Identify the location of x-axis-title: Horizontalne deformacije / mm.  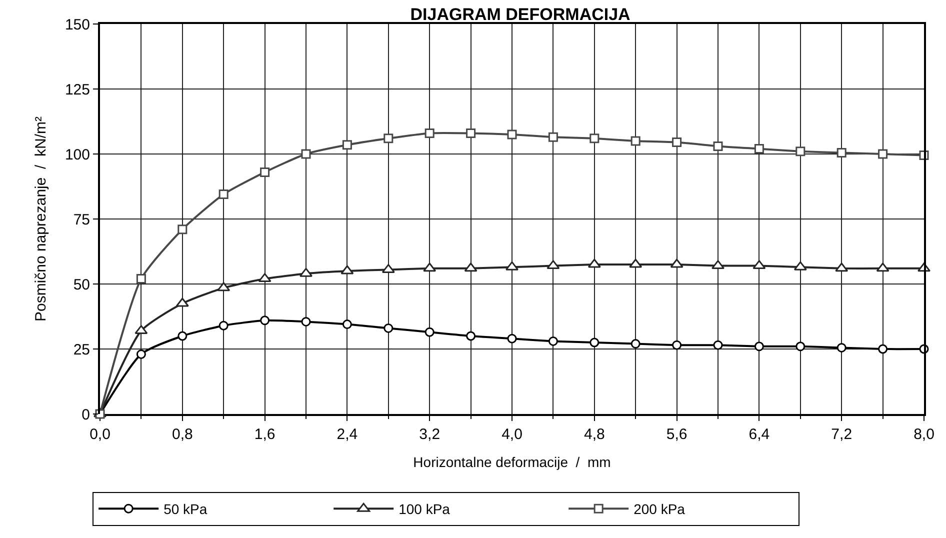
(512, 462).